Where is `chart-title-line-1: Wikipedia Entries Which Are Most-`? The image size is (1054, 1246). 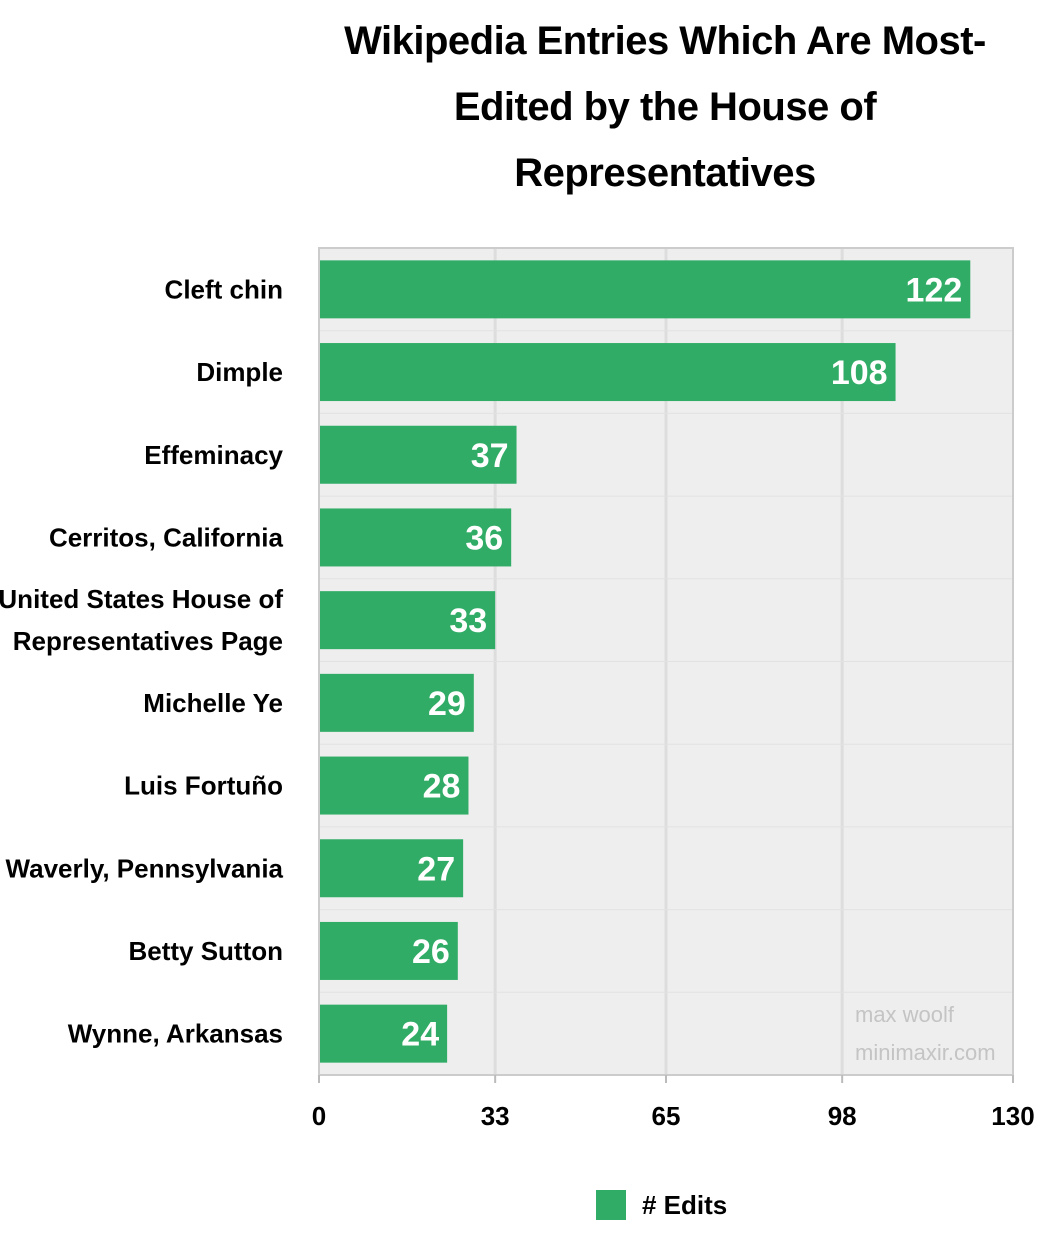 chart-title-line-1: Wikipedia Entries Which Are Most- is located at coordinates (665, 41).